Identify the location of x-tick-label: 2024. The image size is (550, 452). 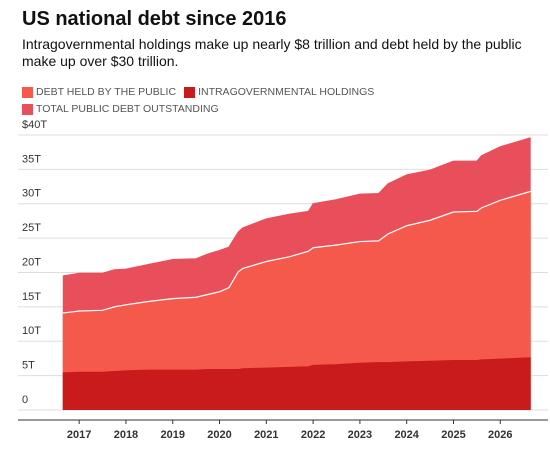
(406, 435).